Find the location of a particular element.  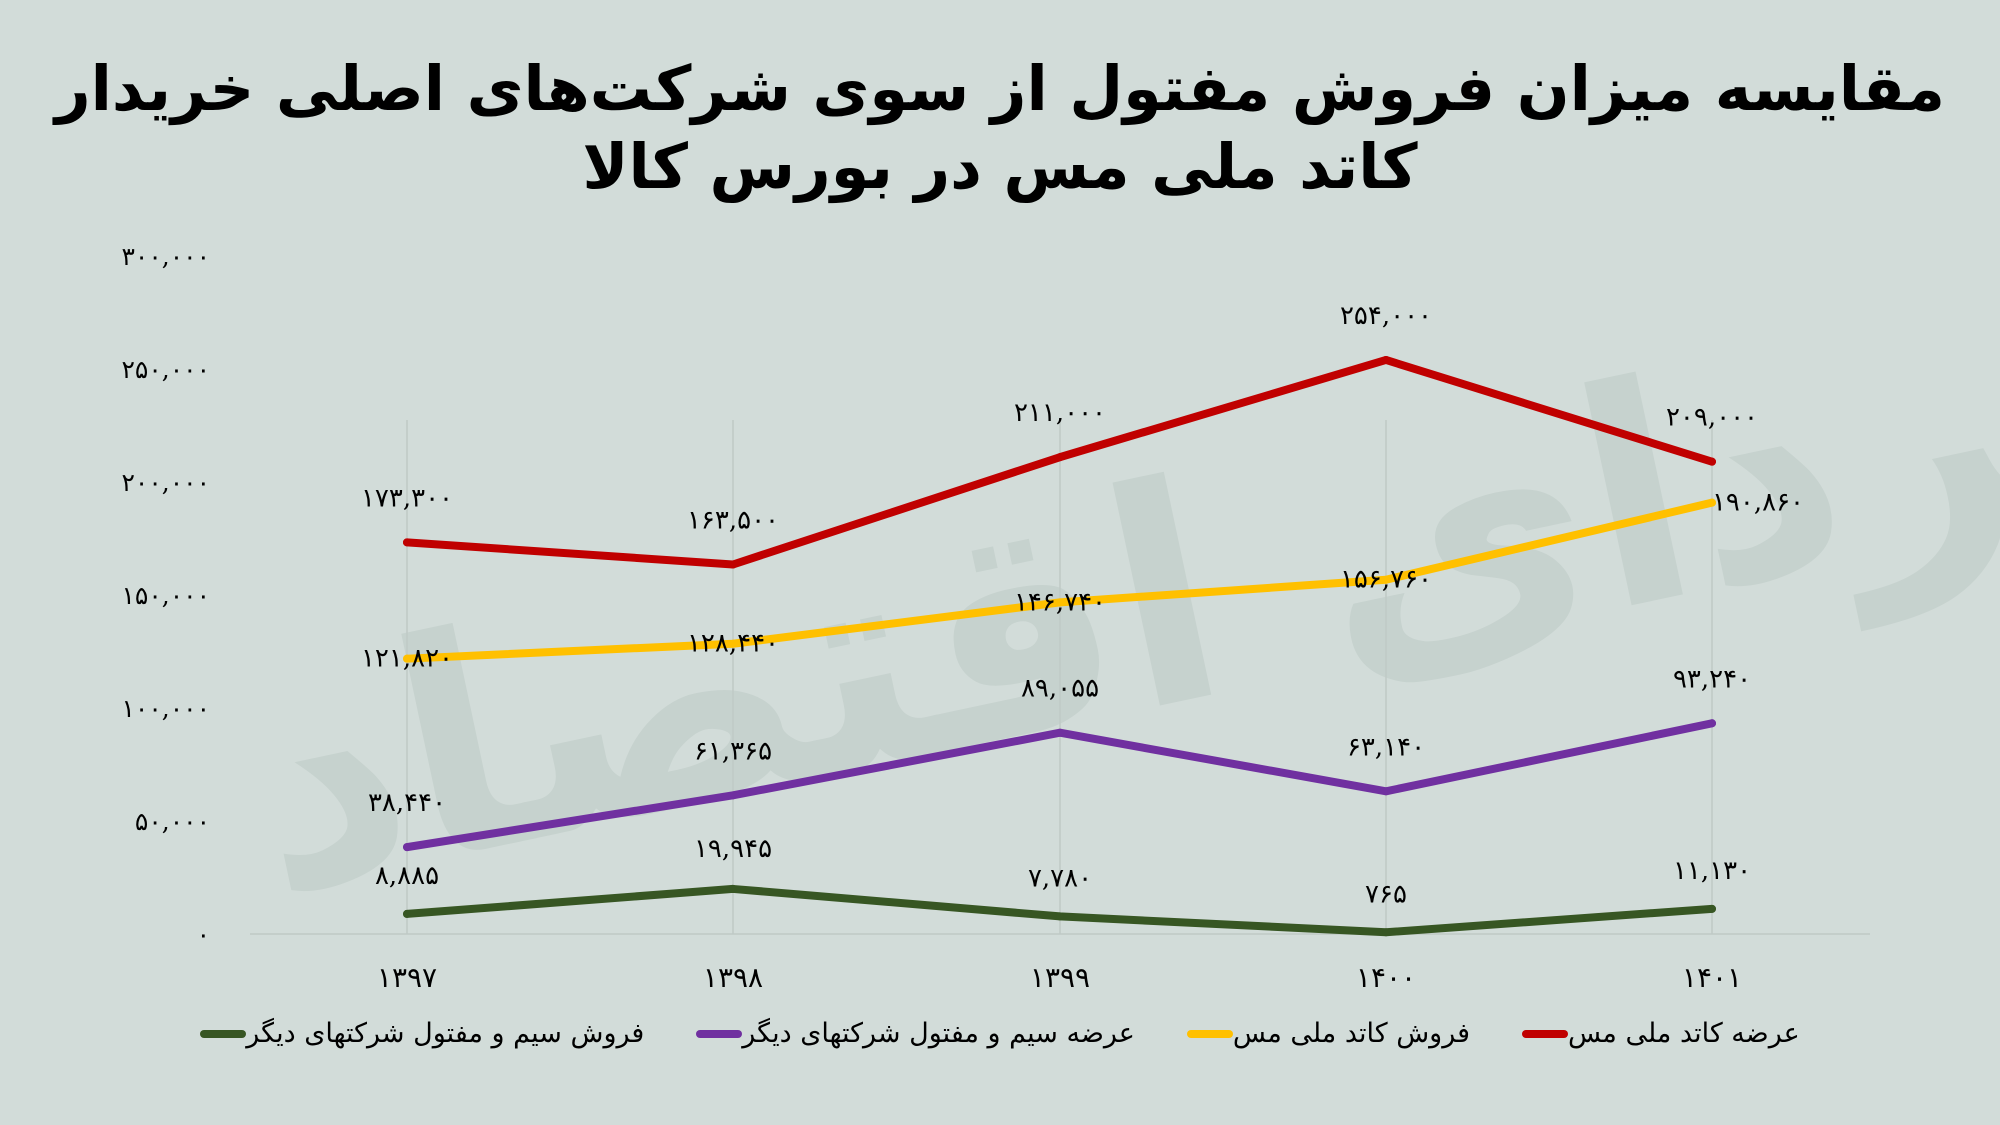

legend-label: عرضه کاتد ملی مس is located at coordinates (1684, 1033).